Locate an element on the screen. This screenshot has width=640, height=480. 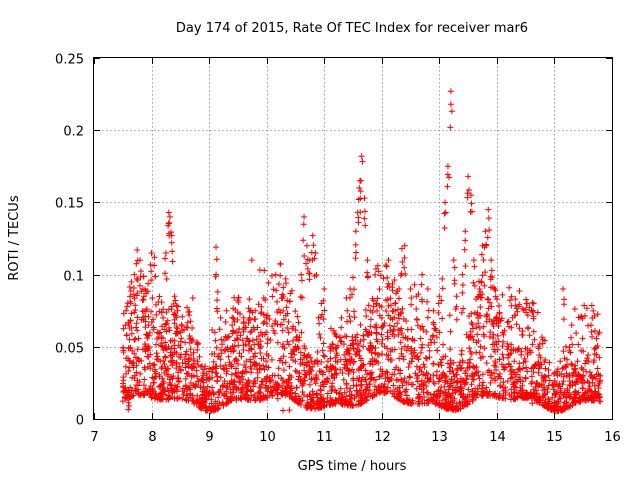
x-tick-label: 11 is located at coordinates (324, 437).